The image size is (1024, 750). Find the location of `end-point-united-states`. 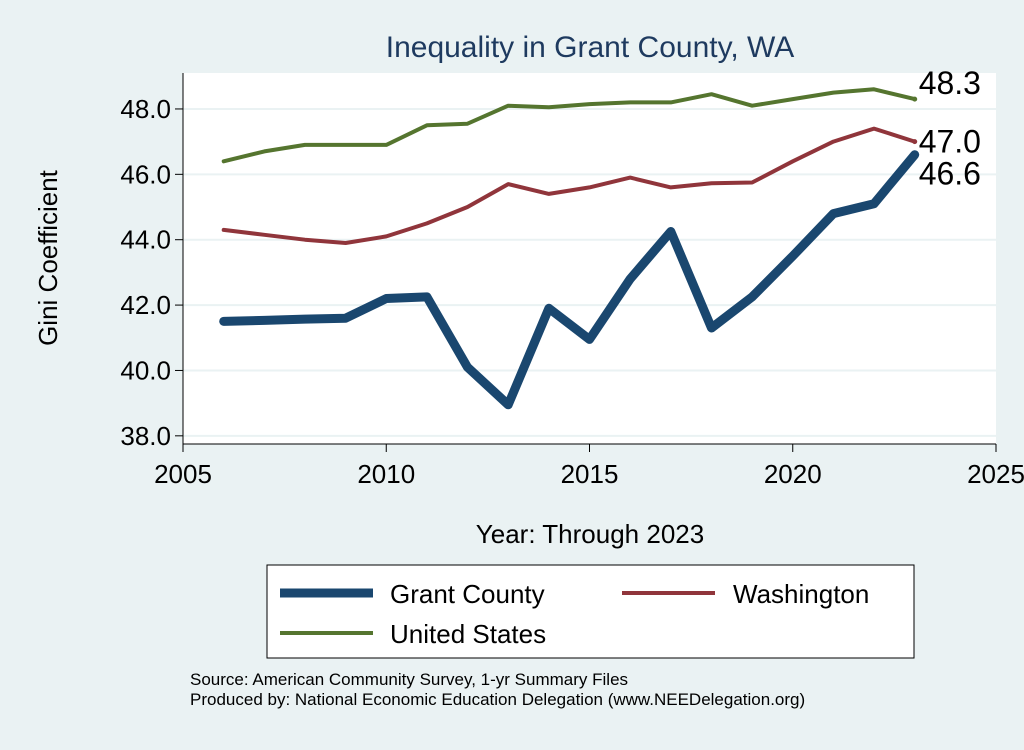

end-point-united-states is located at coordinates (915, 99).